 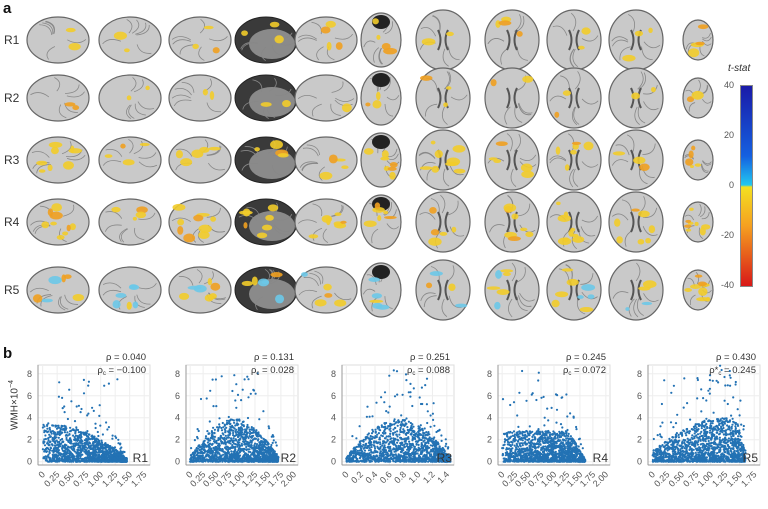 What do you see at coordinates (121, 371) in the screenshot?
I see `rho-c-label: ρc = −0.100` at bounding box center [121, 371].